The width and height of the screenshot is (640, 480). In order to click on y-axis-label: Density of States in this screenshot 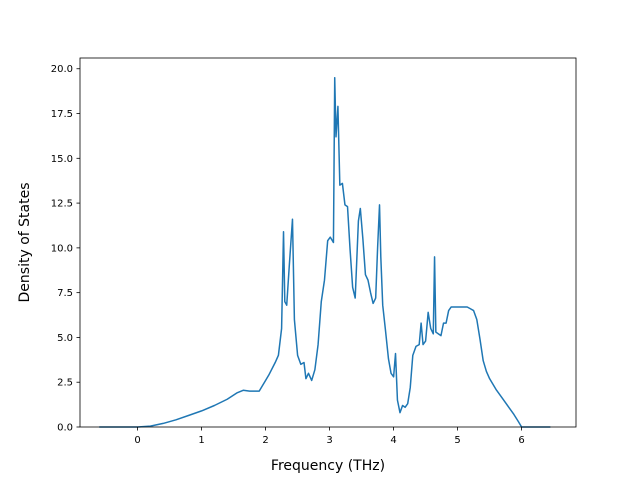, I will do `click(25, 243)`.